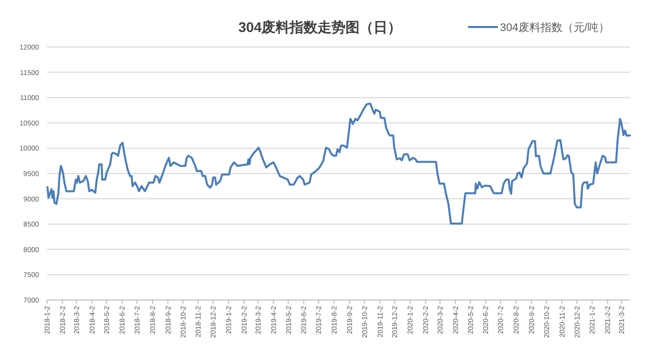 This screenshot has height=347, width=657. Describe the element at coordinates (555, 27) in the screenshot. I see `legend-label: 304废料指数（元/吨）` at that location.